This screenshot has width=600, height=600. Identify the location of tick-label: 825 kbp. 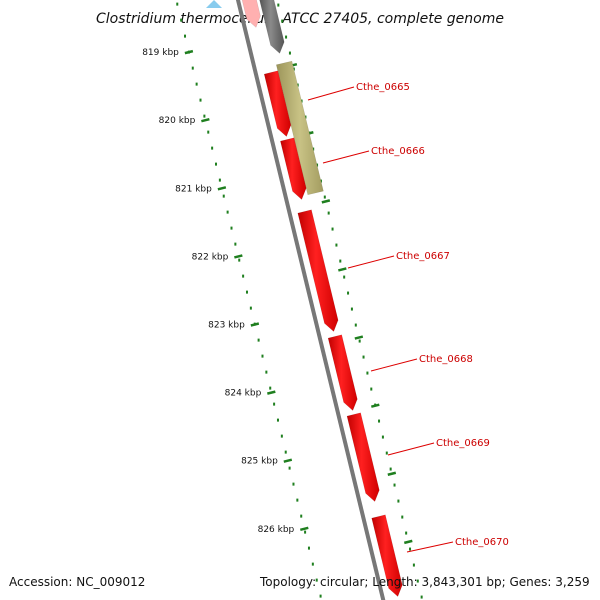
(259, 462).